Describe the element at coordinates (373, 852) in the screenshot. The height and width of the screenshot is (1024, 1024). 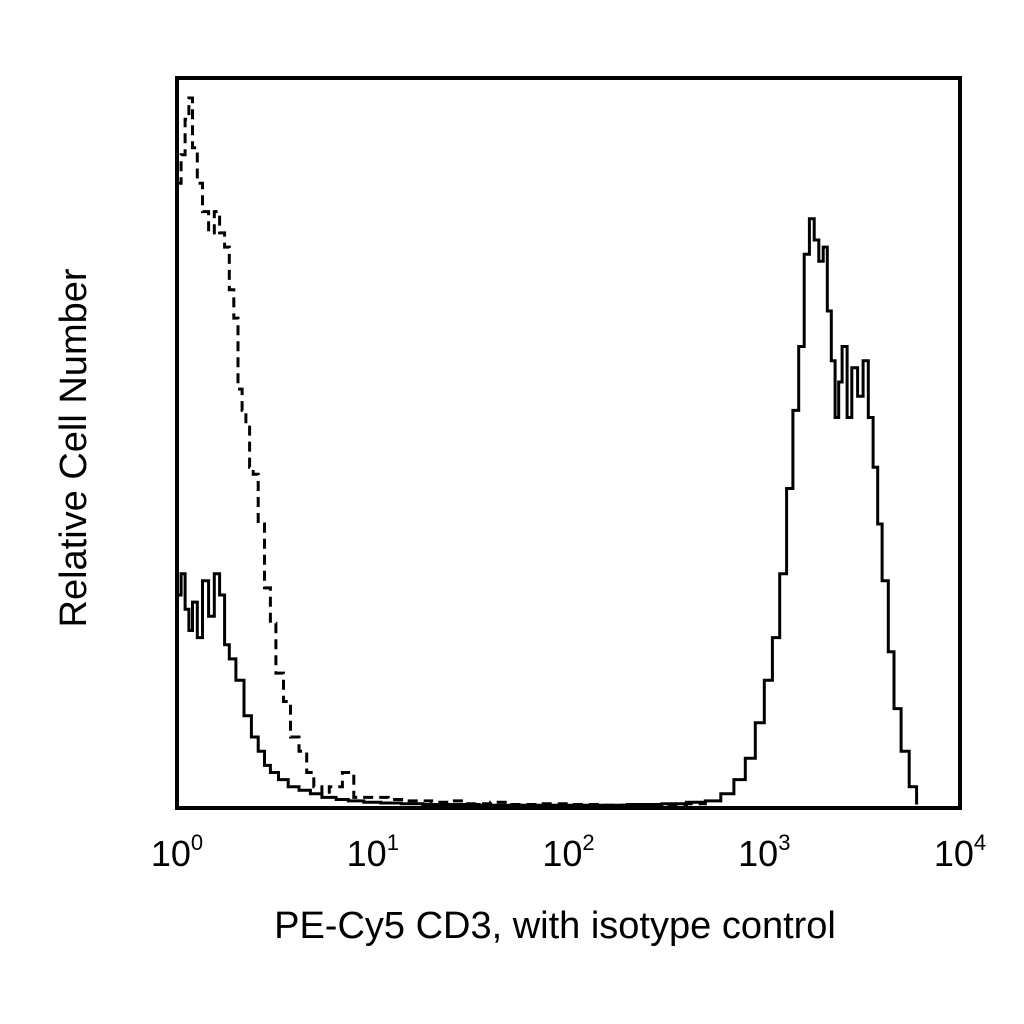
I see `x-tick-label: 10¹` at that location.